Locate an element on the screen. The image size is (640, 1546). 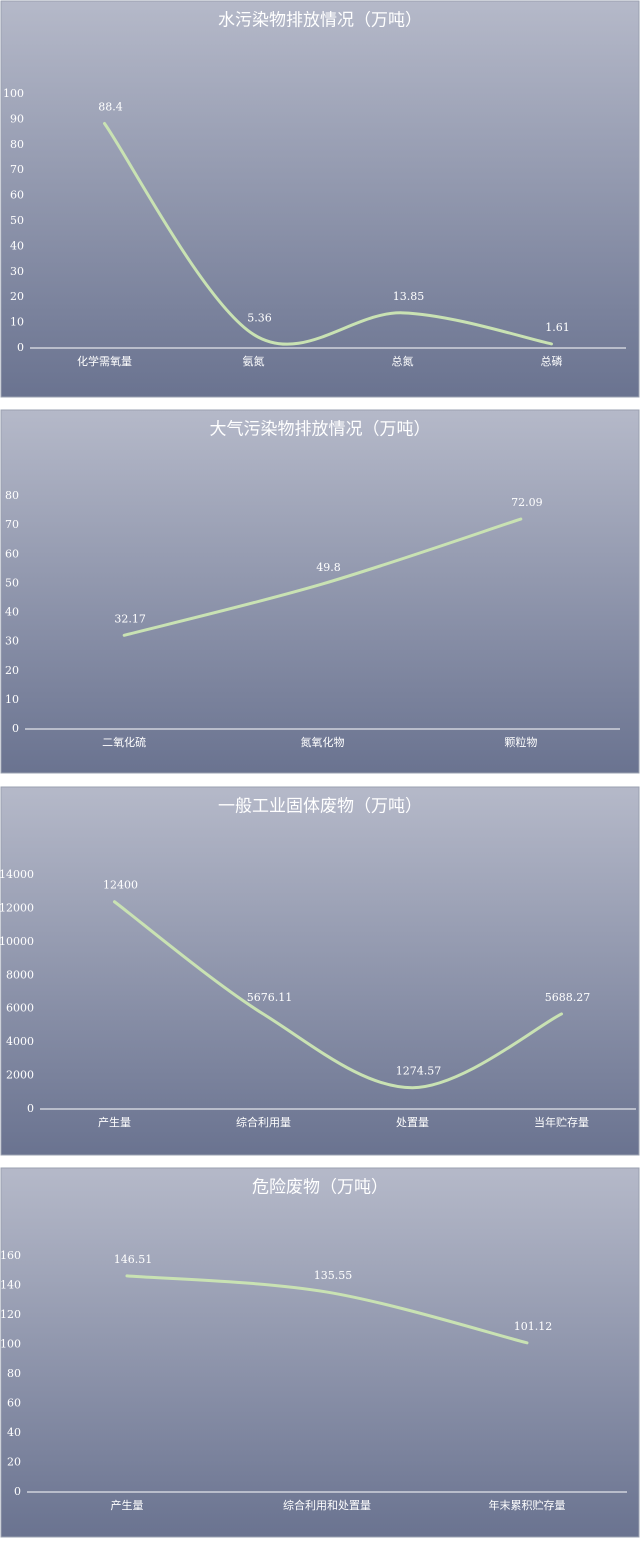
x-tick-label: 综合利用和处置量 is located at coordinates (327, 1505).